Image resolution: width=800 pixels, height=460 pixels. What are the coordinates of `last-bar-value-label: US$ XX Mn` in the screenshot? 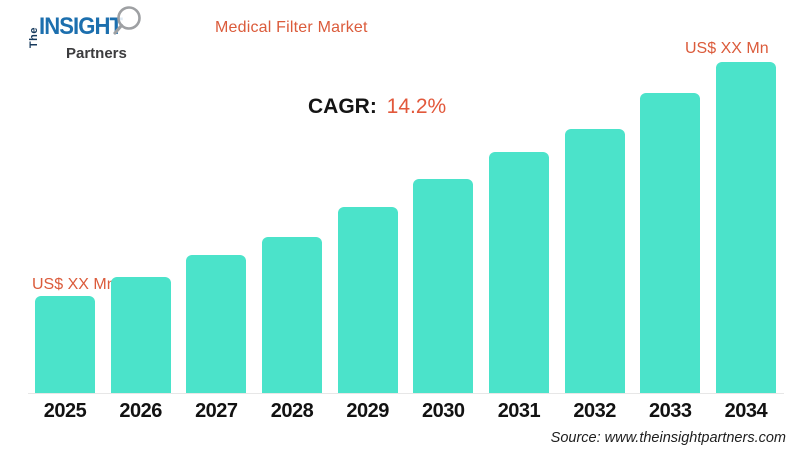 It's located at (727, 48).